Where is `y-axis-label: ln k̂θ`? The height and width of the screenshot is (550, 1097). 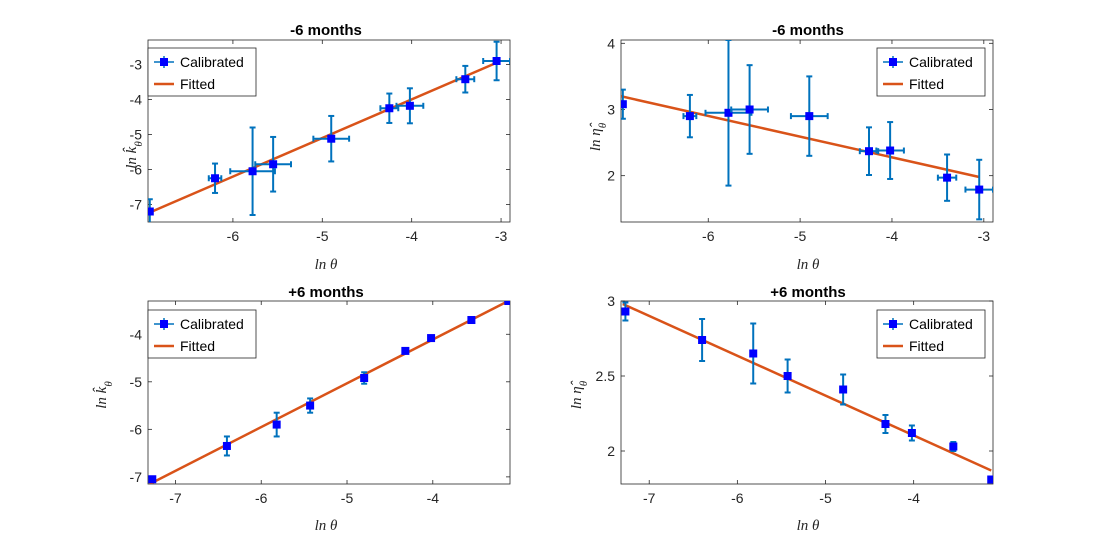
y-axis-label: ln k̂θ is located at coordinates (104, 395).